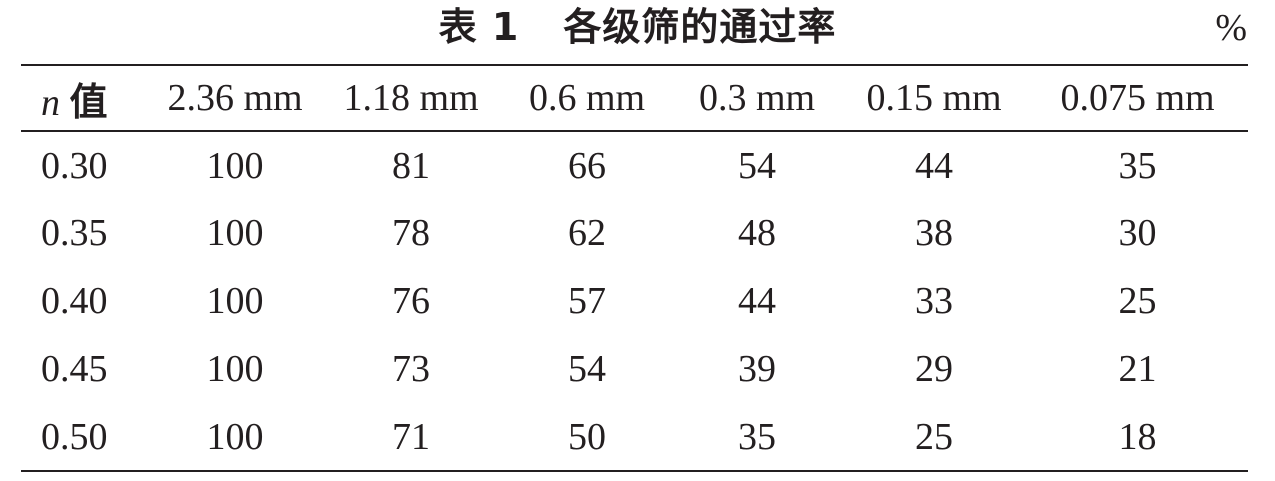  I want to click on header-n-symbol: n, so click(50, 102).